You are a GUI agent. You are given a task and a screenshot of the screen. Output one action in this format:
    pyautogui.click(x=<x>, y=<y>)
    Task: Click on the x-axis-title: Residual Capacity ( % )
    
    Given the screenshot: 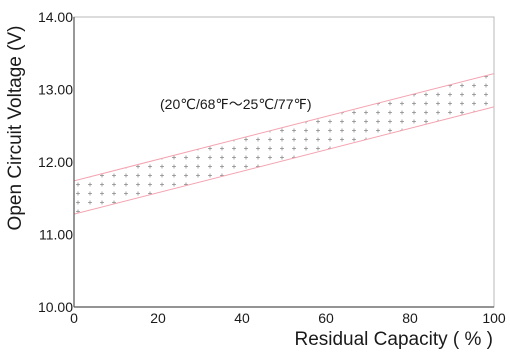 What is the action you would take?
    pyautogui.click(x=393, y=339)
    